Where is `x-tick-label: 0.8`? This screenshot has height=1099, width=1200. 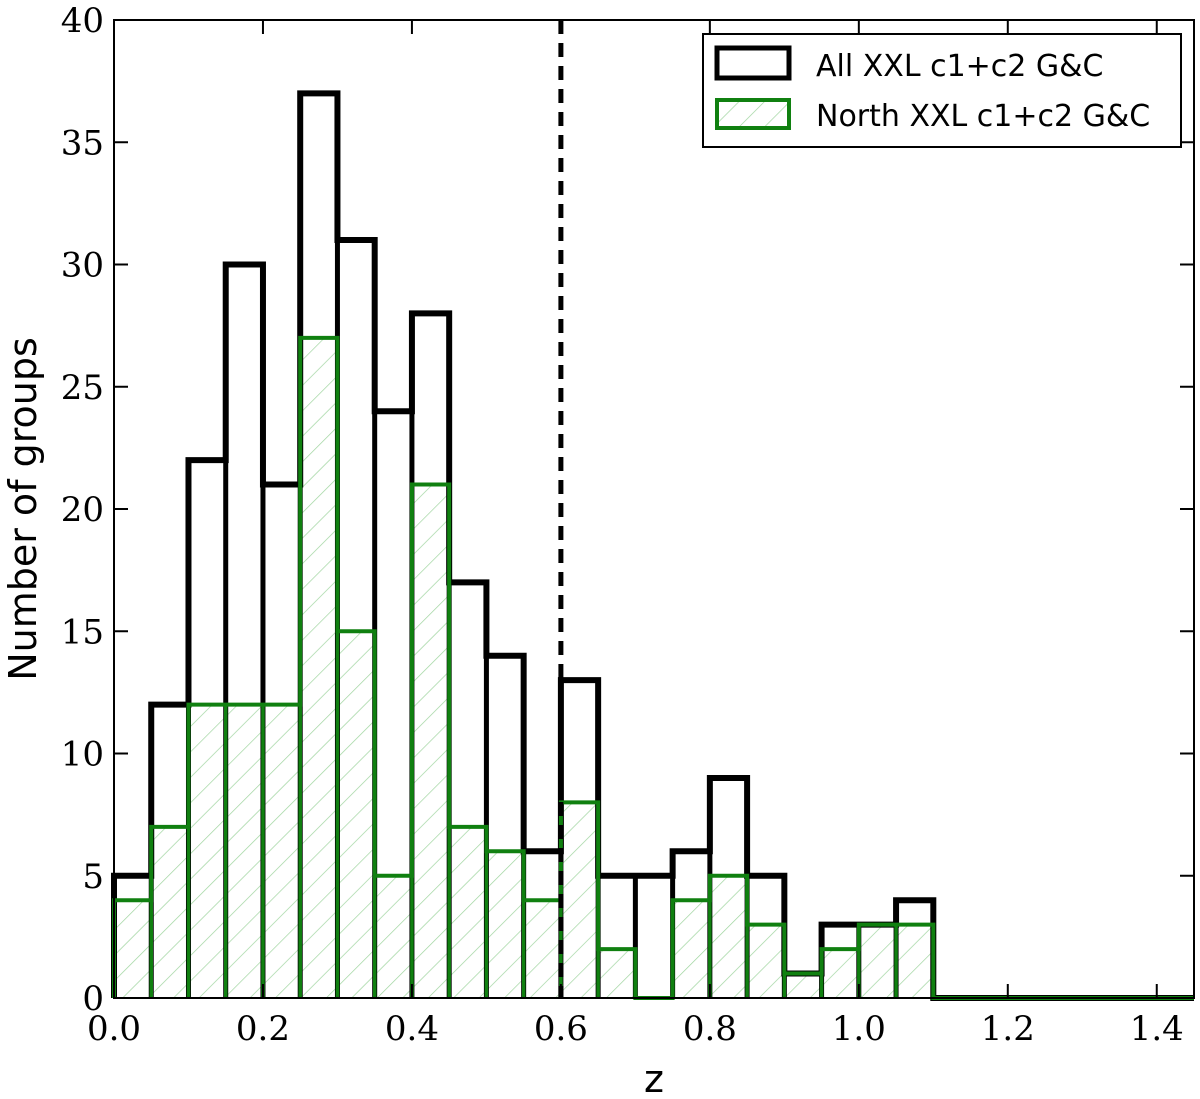 x-tick-label: 0.8 is located at coordinates (710, 1029).